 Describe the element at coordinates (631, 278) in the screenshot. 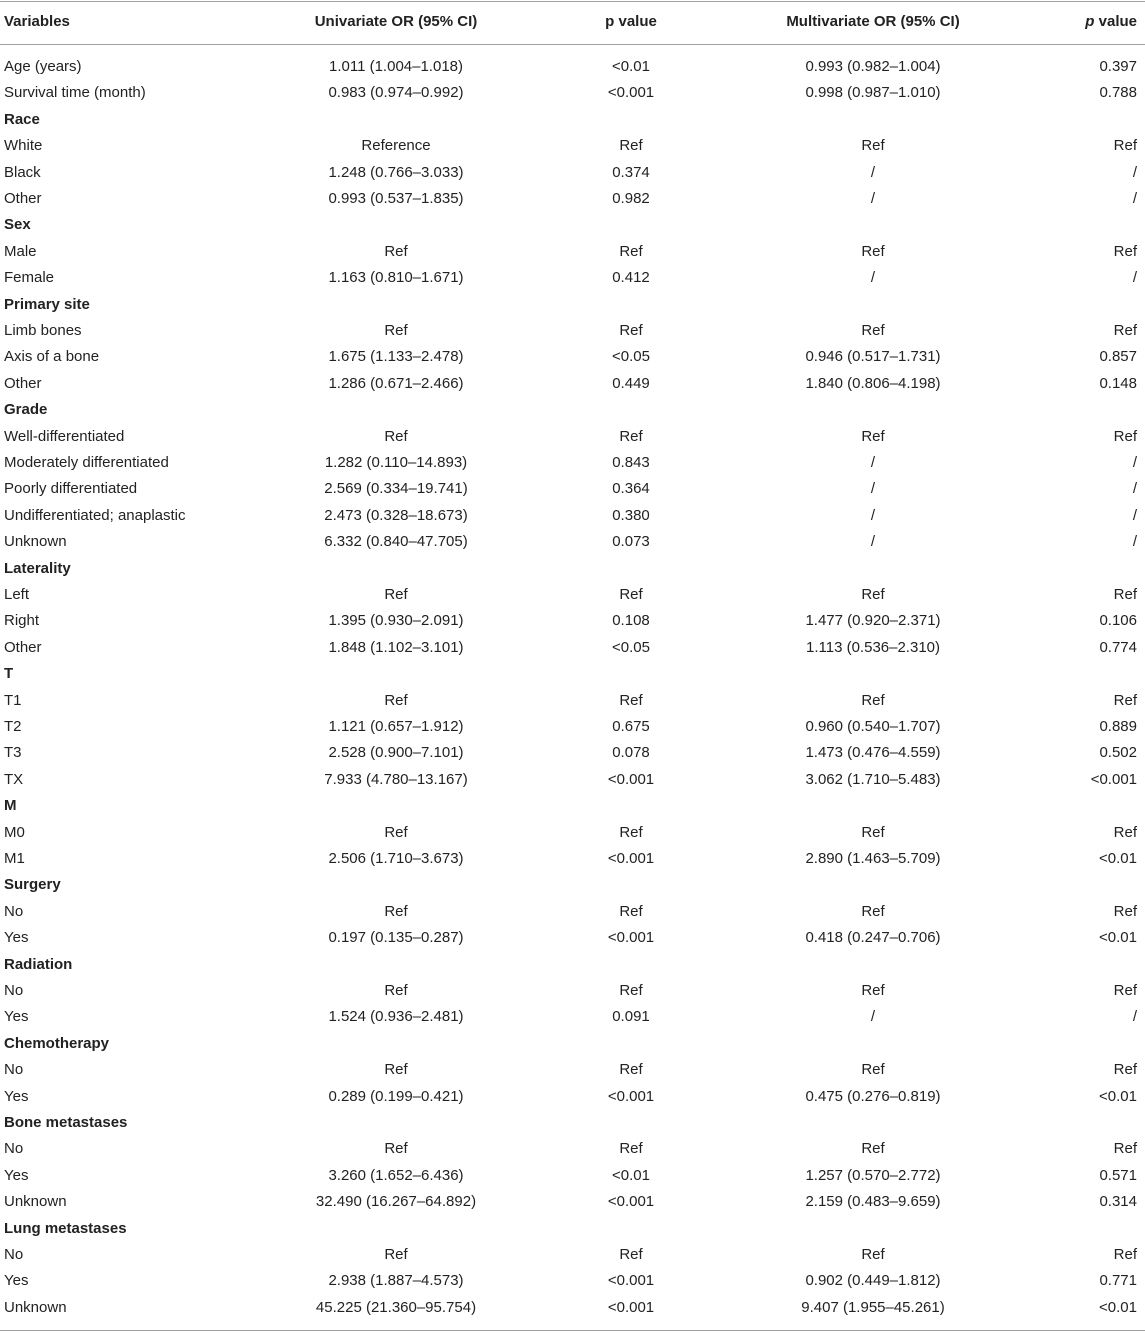

I see `table-cell: 0.412` at that location.